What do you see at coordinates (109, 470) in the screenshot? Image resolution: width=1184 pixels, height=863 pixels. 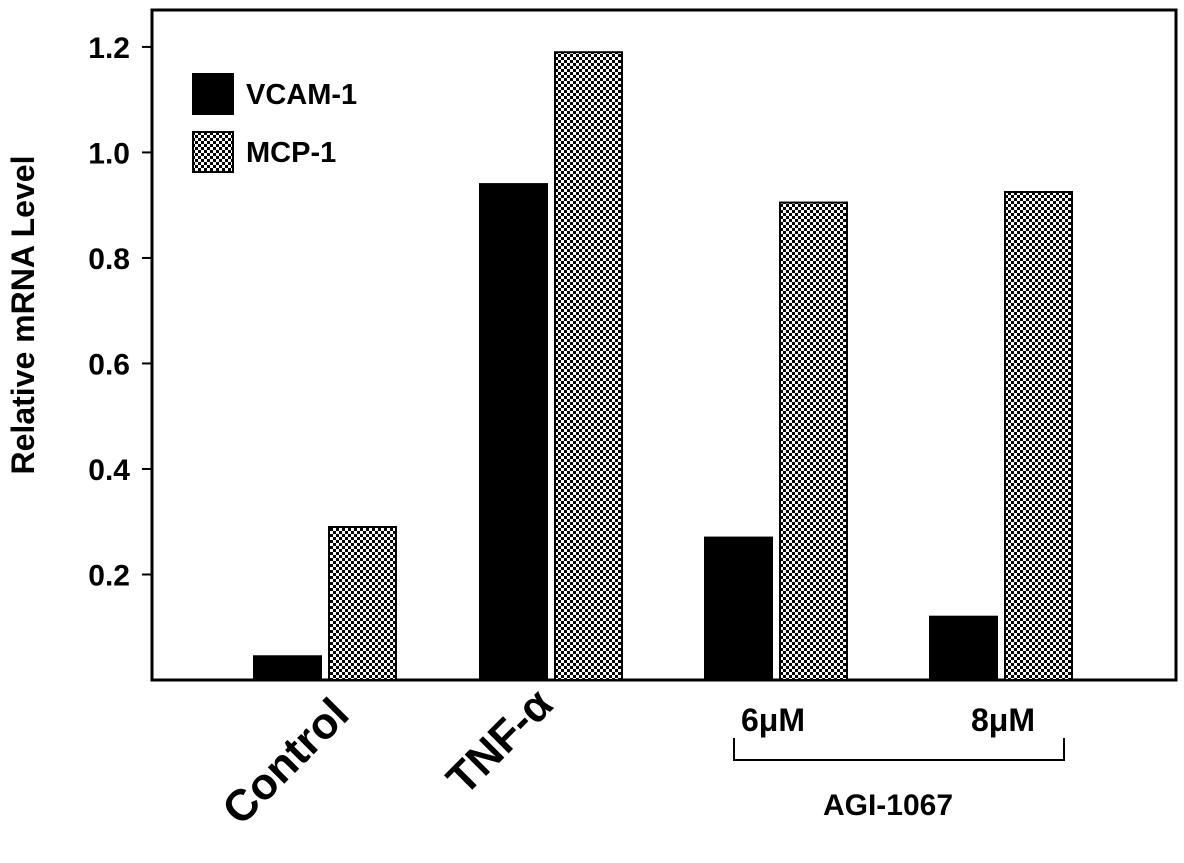 I see `y-tick-label: 0.4` at bounding box center [109, 470].